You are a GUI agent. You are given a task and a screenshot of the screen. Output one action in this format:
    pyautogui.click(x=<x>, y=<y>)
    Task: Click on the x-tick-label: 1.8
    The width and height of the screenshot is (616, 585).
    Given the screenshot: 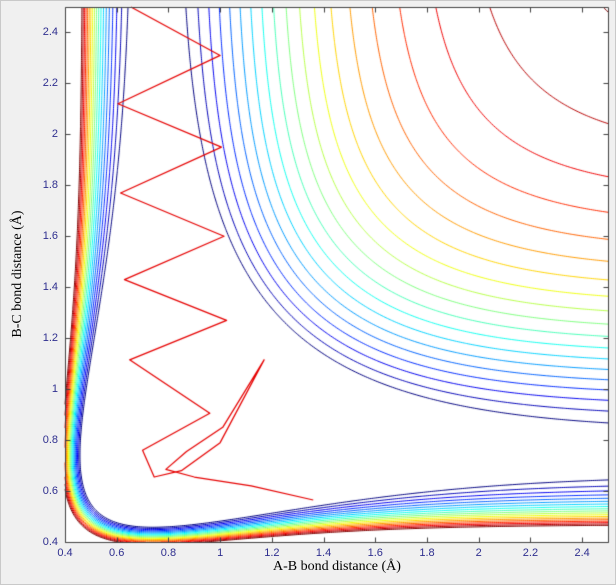 What is the action you would take?
    pyautogui.click(x=427, y=553)
    